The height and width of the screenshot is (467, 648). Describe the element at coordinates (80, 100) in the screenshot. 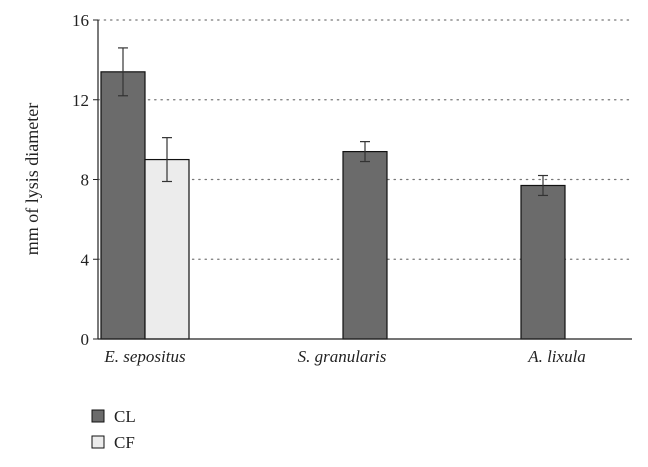

I see `y-tick-label: 12` at that location.